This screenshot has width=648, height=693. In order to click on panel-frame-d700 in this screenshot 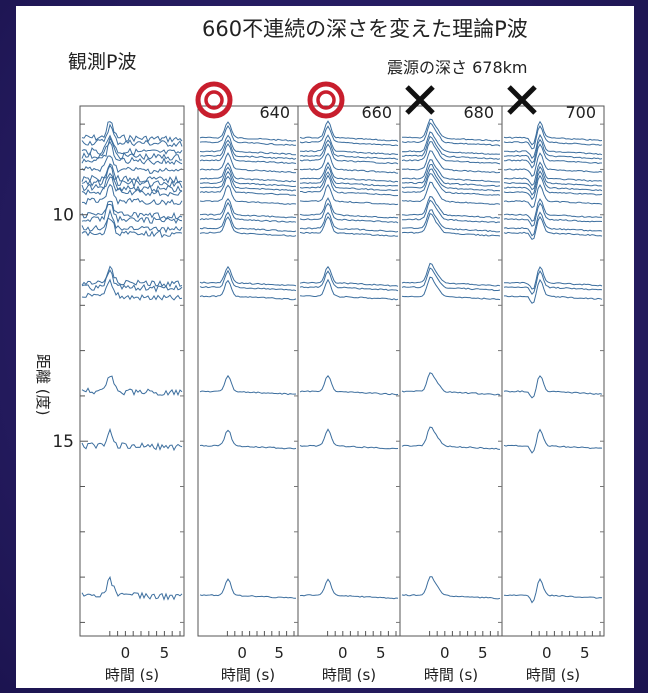, I will do `click(553, 371)`.